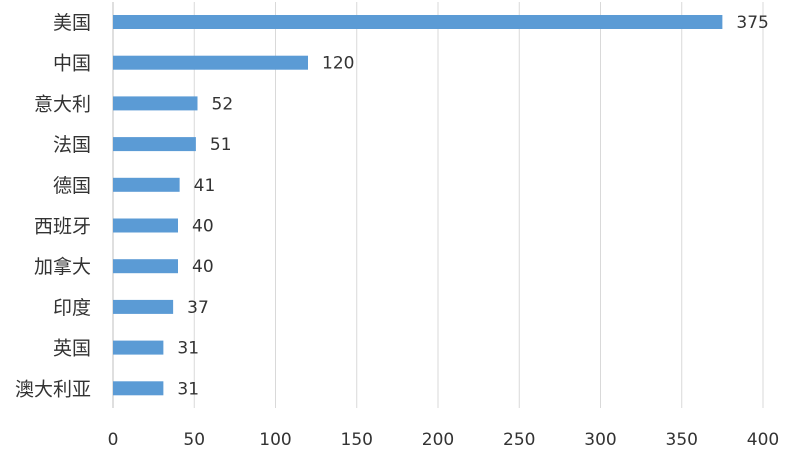 The image size is (800, 465). What do you see at coordinates (338, 64) in the screenshot?
I see `data-label: 120` at bounding box center [338, 64].